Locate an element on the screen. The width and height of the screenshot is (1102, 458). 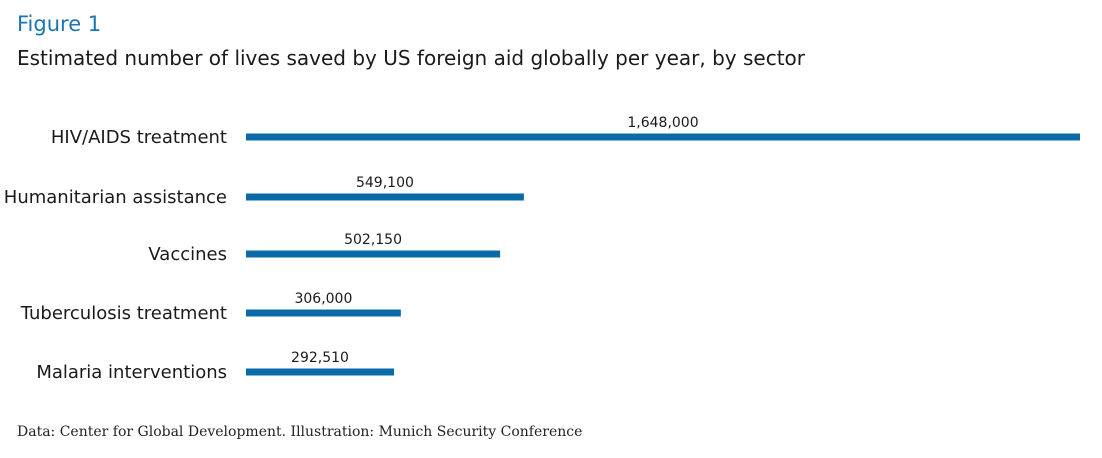
data-label: 1,648,000 is located at coordinates (662, 123).